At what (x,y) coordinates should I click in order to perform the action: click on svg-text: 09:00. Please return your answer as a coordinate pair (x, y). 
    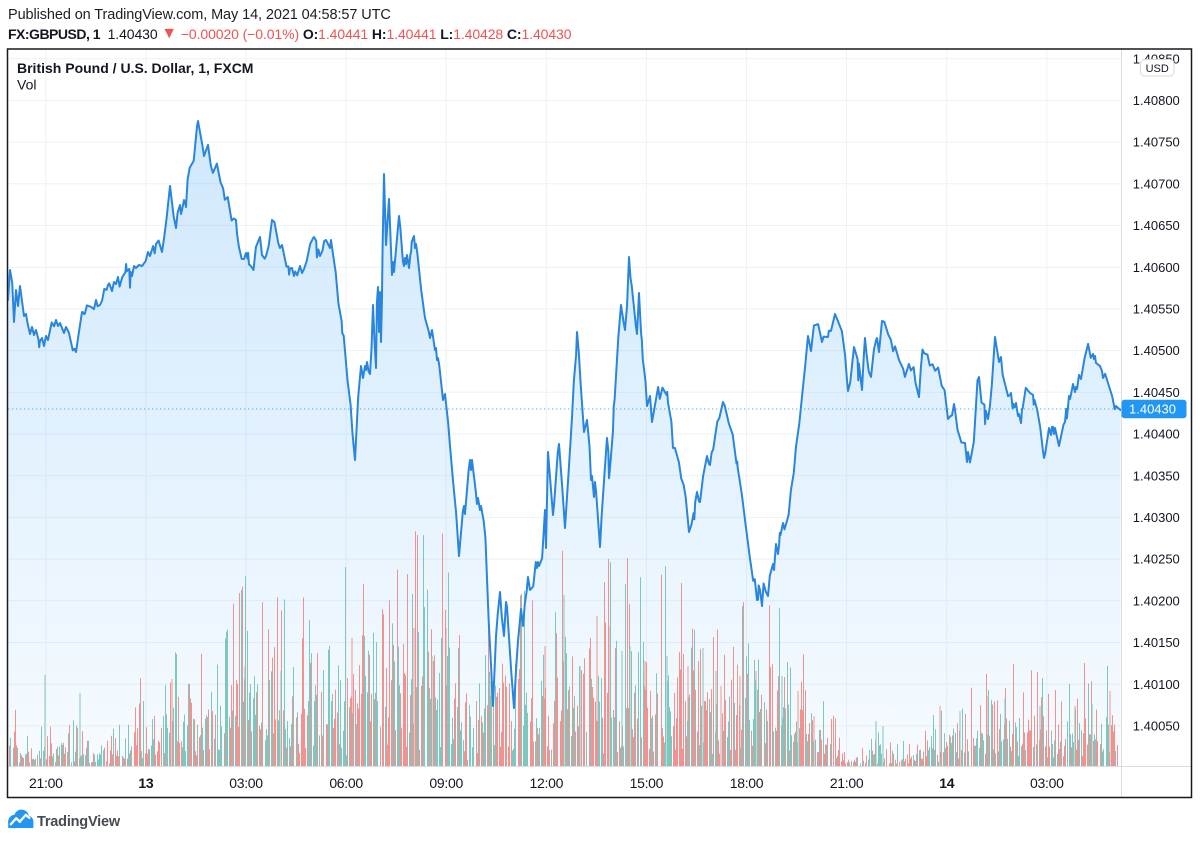
    Looking at the image, I should click on (446, 783).